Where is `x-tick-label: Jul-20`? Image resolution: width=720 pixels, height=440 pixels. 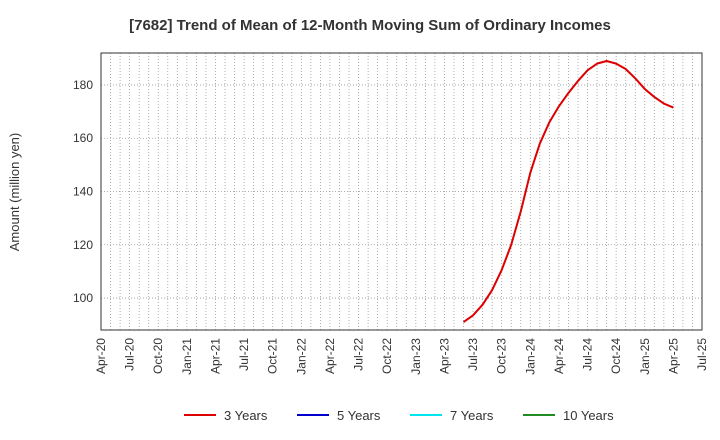 x-tick-label: Jul-20 is located at coordinates (130, 354).